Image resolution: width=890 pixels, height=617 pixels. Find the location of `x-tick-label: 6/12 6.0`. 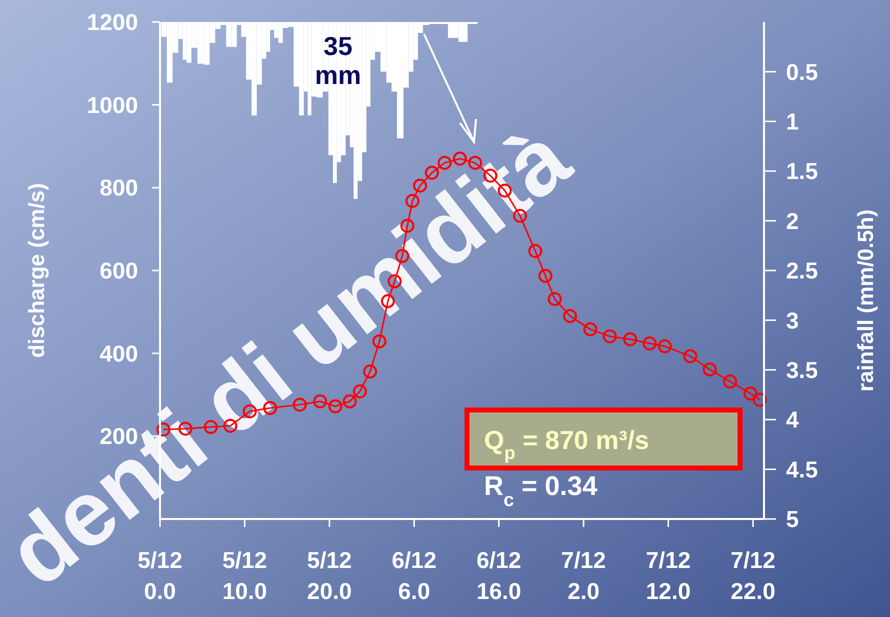

x-tick-label: 6/12 6.0 is located at coordinates (414, 575).